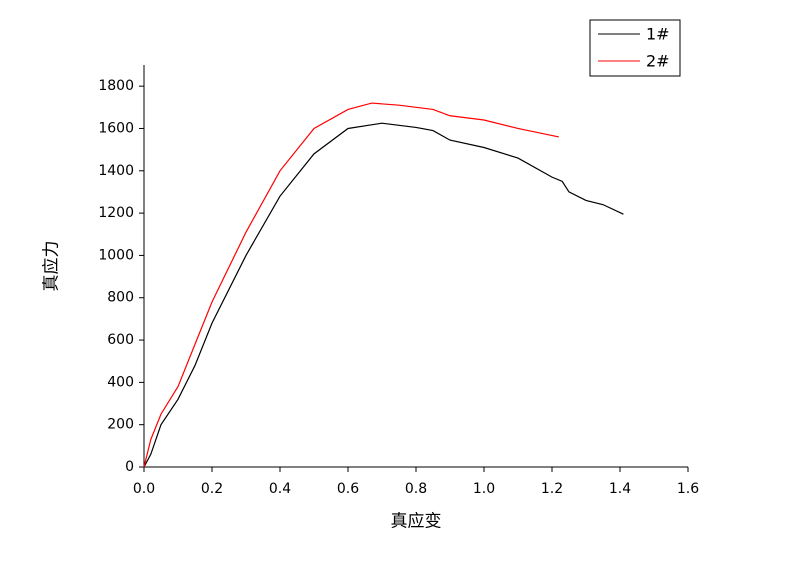 Image resolution: width=800 pixels, height=561 pixels. Describe the element at coordinates (658, 61) in the screenshot. I see `legend-label: 2#` at that location.